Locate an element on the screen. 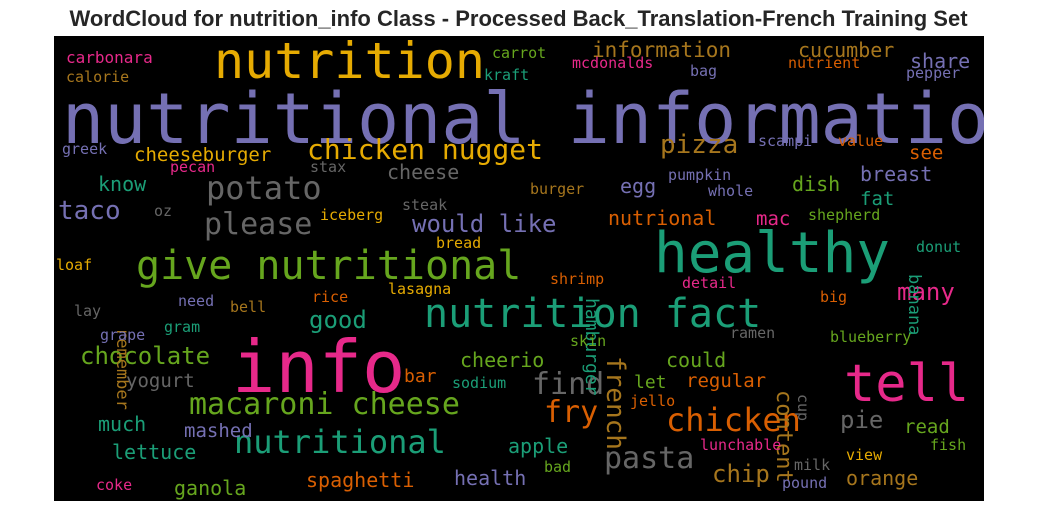 The width and height of the screenshot is (1037, 511). wordcloud-word: cucumber is located at coordinates (846, 50).